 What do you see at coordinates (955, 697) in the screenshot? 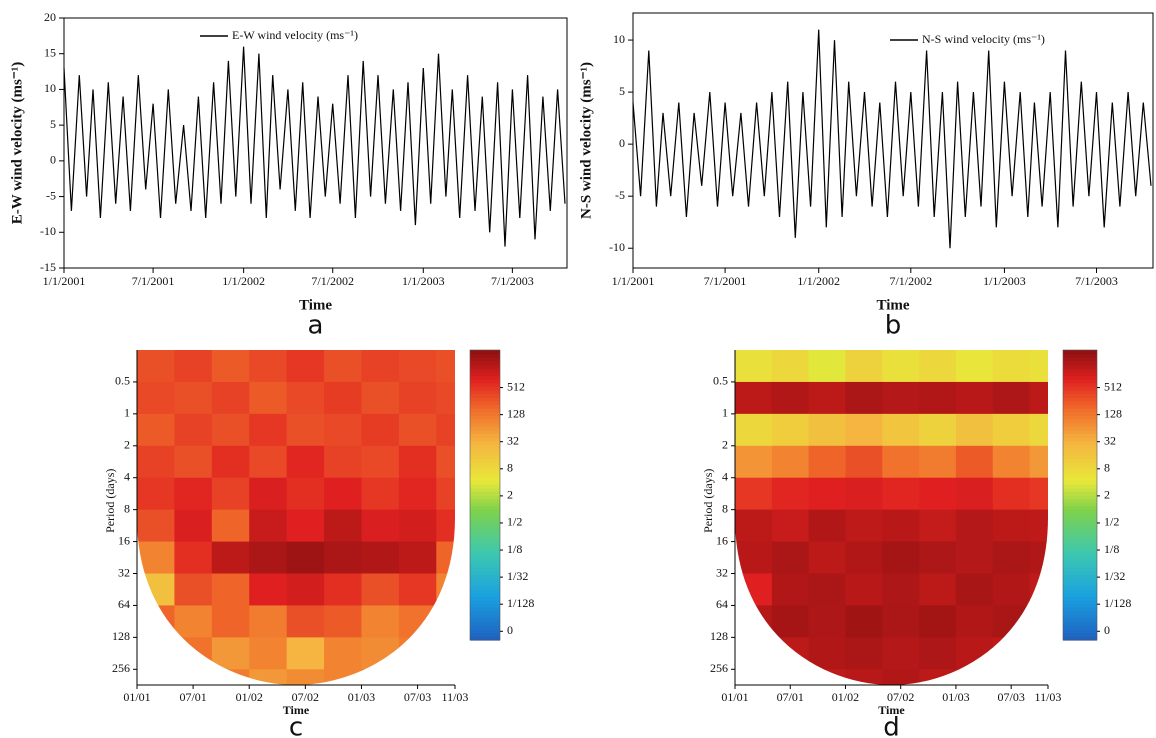
I see `x-tick-label: 01/03` at bounding box center [955, 697].